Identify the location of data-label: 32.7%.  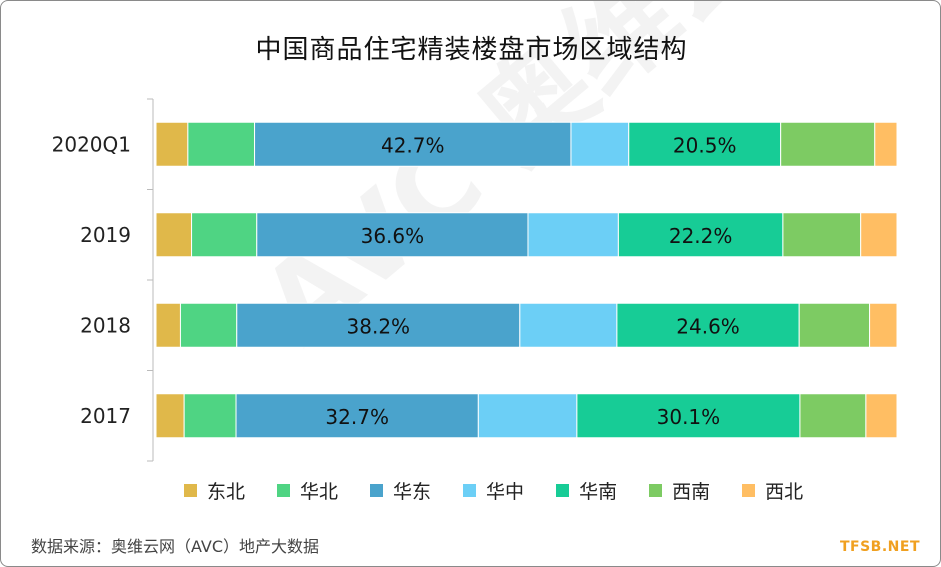
(357, 417).